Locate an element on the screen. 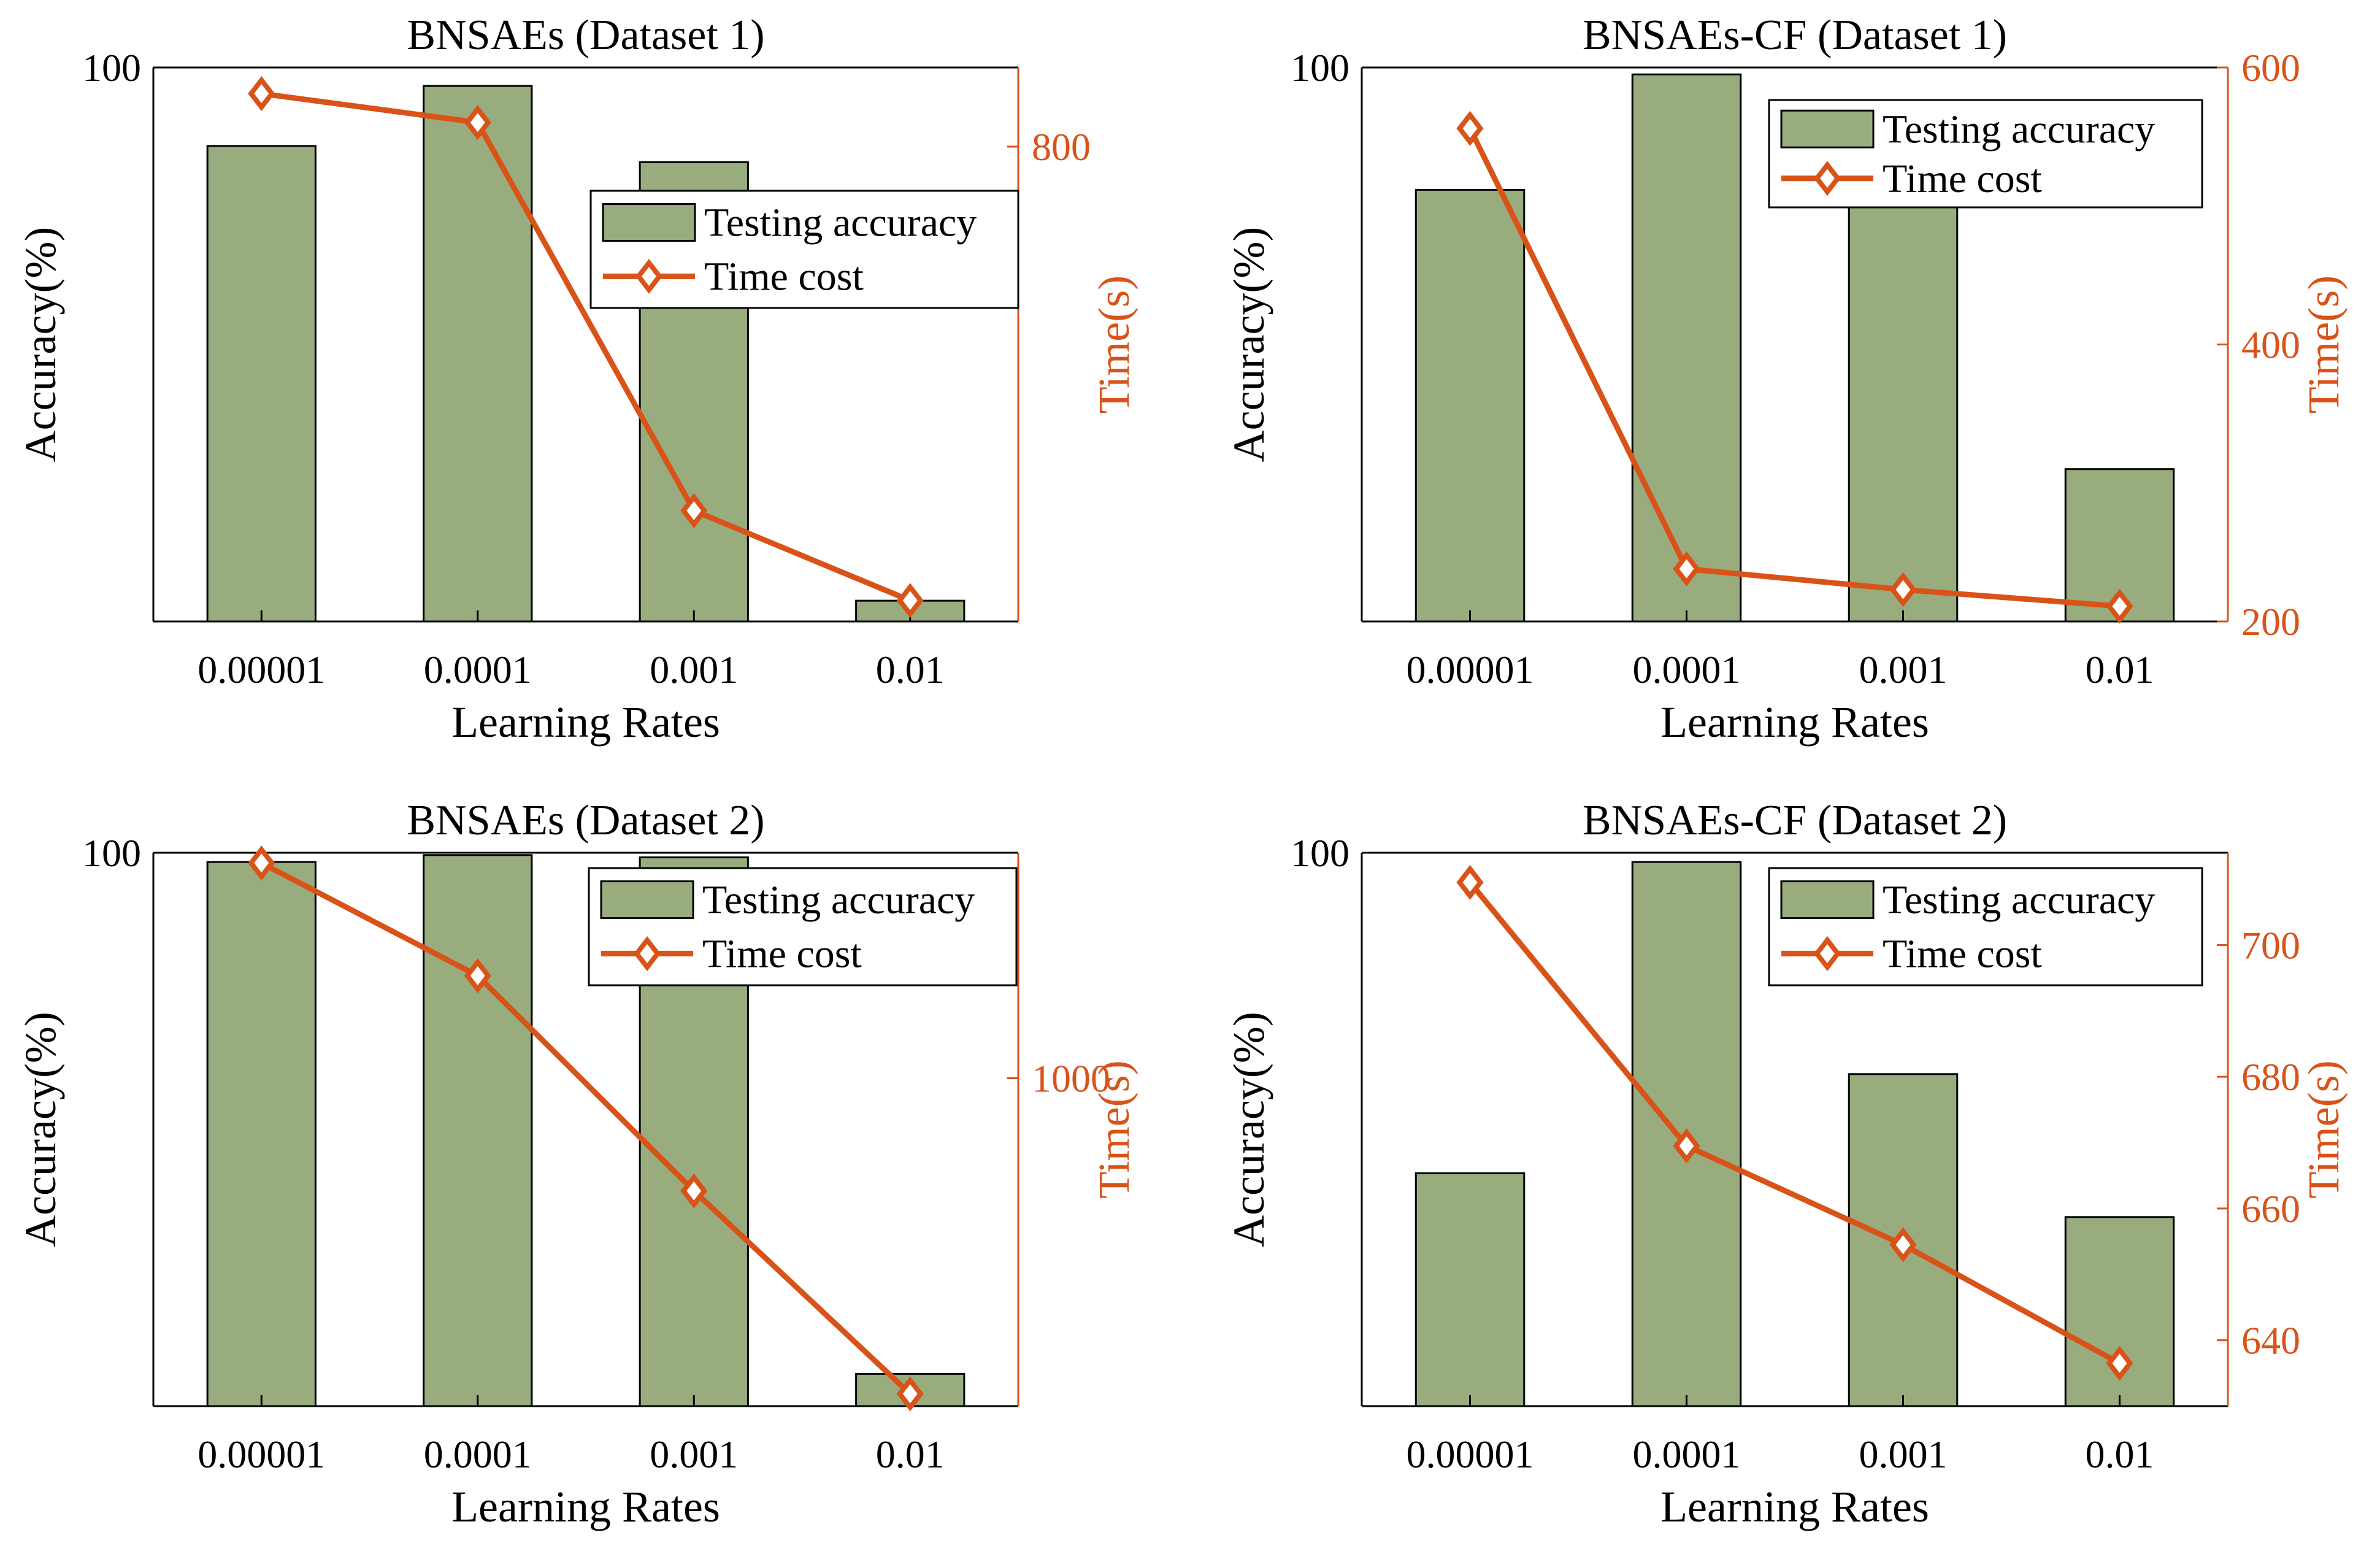  right-tick-label: 800 is located at coordinates (1061, 147).